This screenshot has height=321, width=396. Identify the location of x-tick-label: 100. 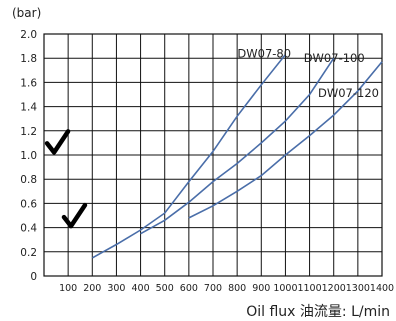
(68, 288).